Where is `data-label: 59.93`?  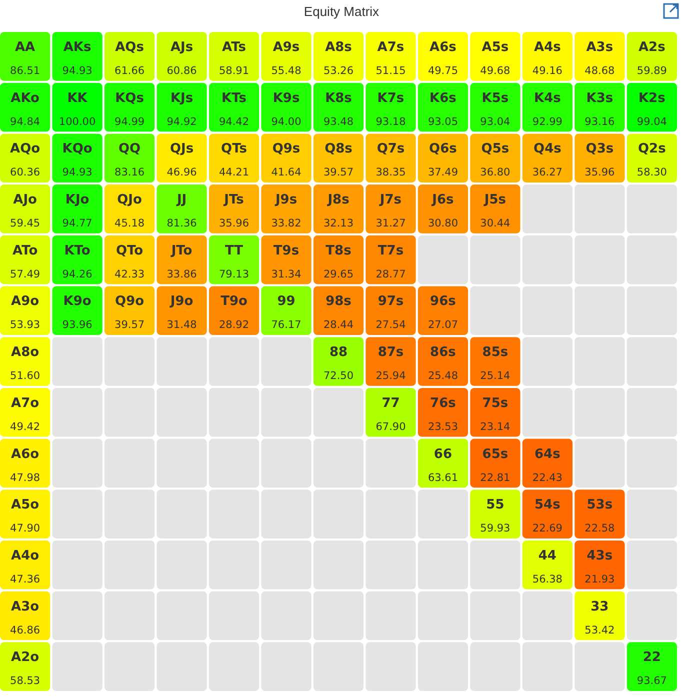
data-label: 59.93 is located at coordinates (495, 528).